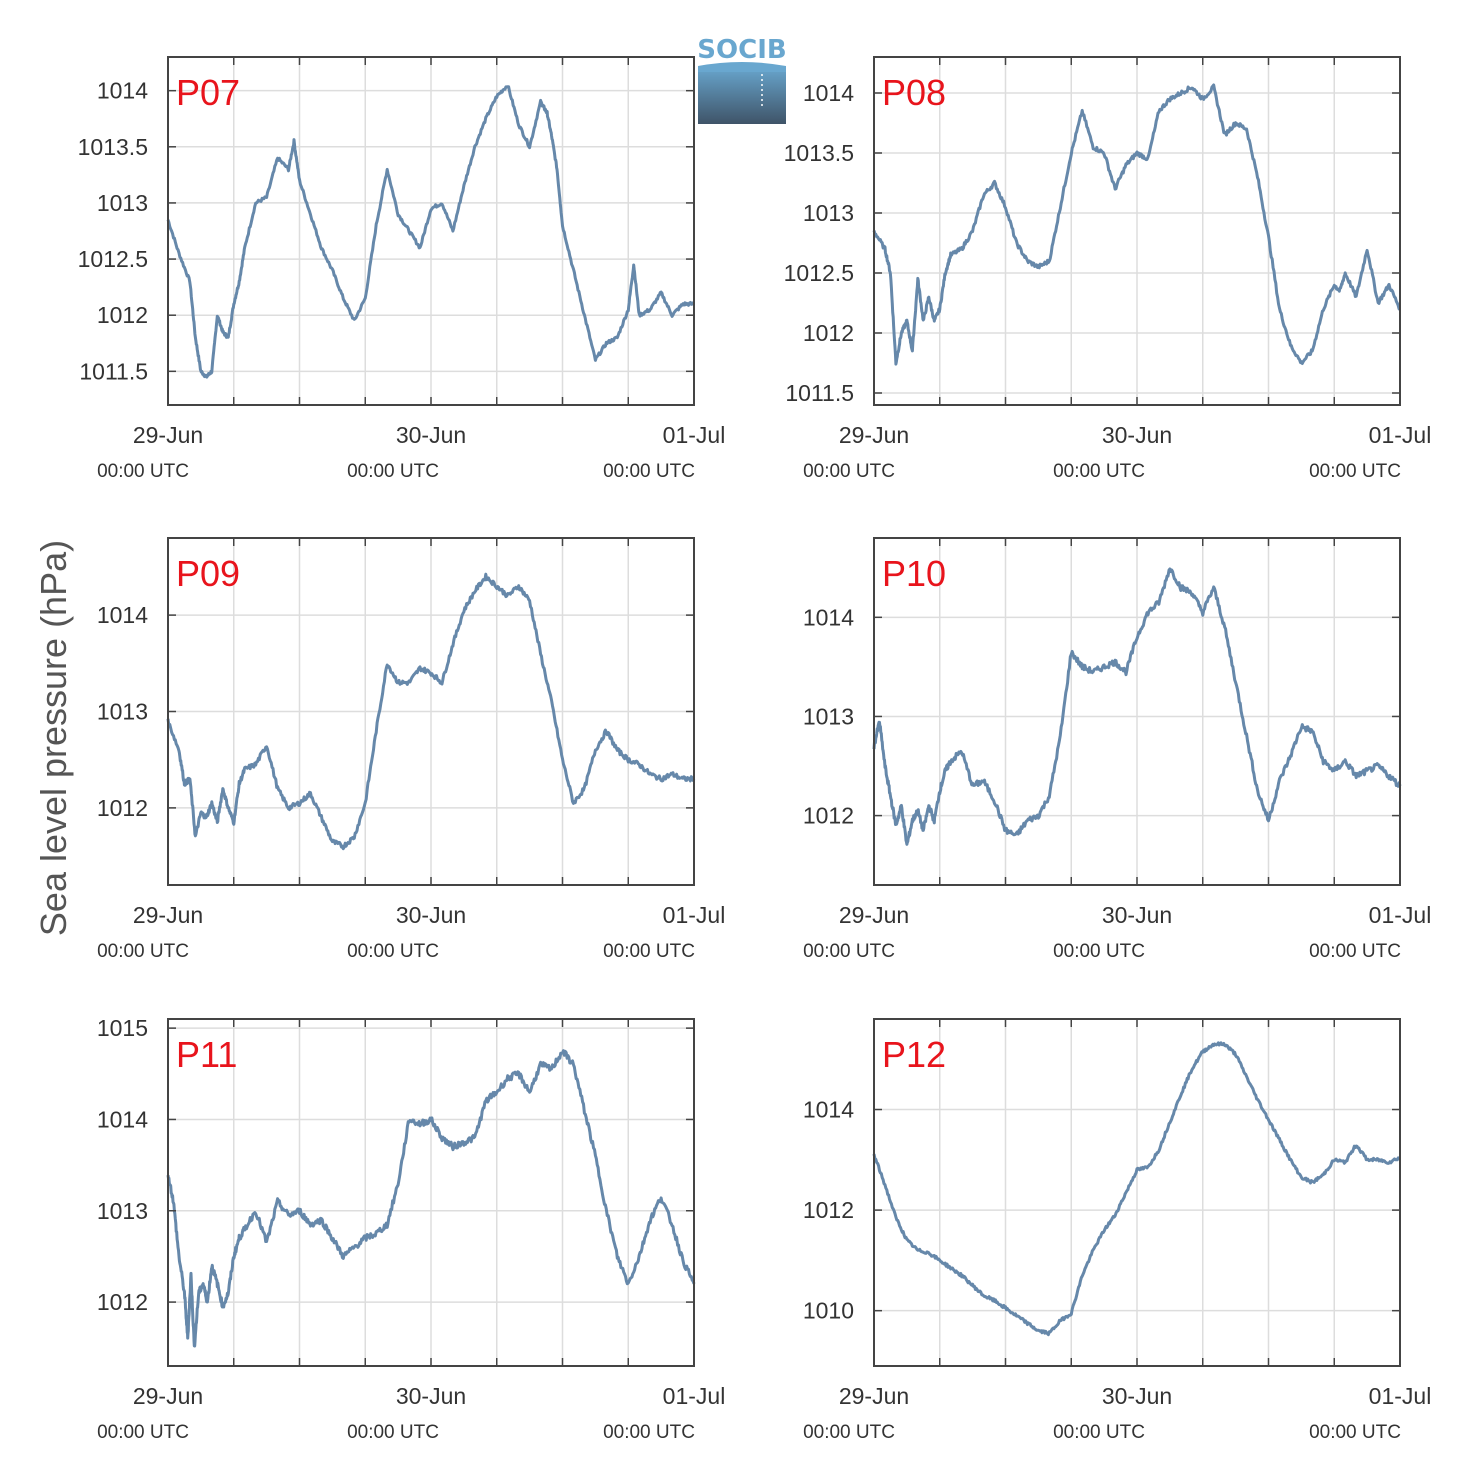 This screenshot has width=1468, height=1474. What do you see at coordinates (1137, 1189) in the screenshot?
I see `series-line-p12` at bounding box center [1137, 1189].